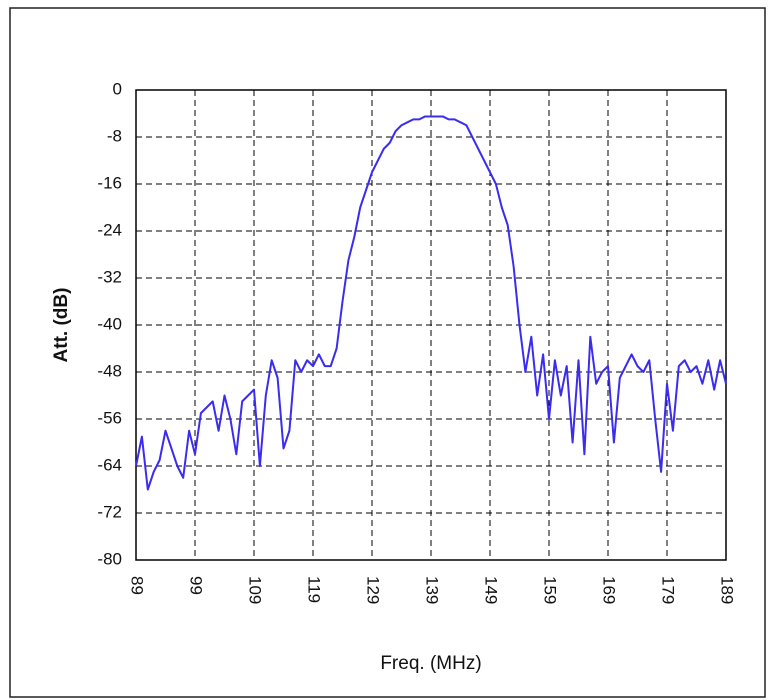 Image resolution: width=775 pixels, height=700 pixels. I want to click on y-tick-label: -40, so click(109, 323).